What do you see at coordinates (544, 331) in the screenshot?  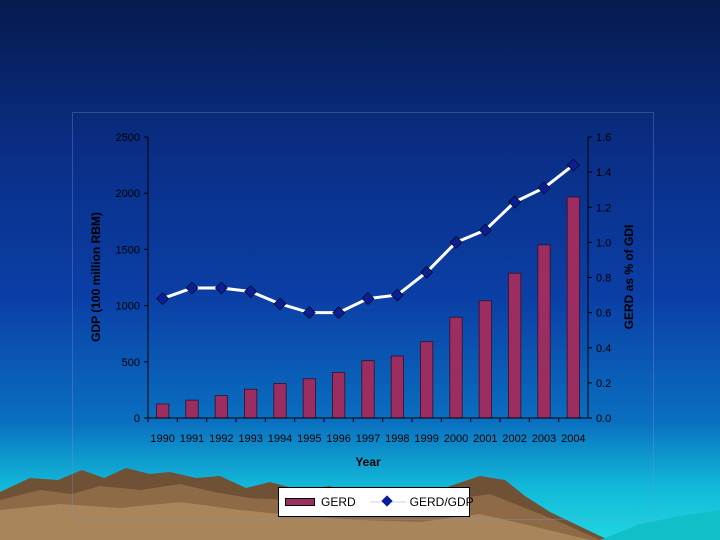 I see `bar-2003` at bounding box center [544, 331].